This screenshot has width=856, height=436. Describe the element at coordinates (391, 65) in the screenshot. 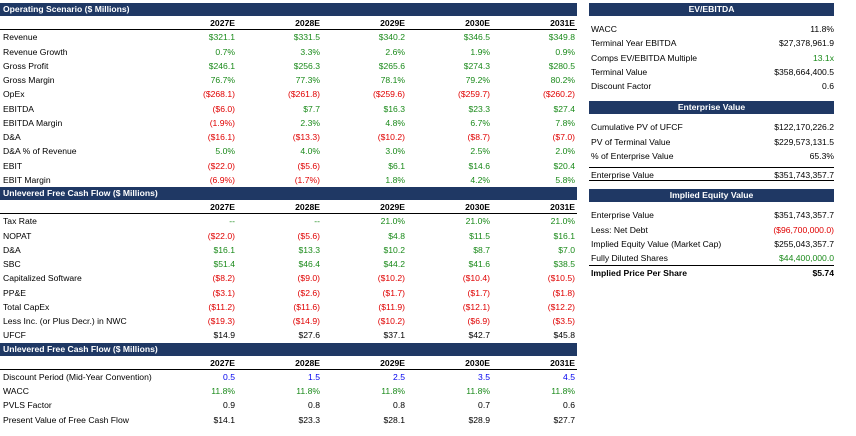

I see `row-value: $265.6` at that location.